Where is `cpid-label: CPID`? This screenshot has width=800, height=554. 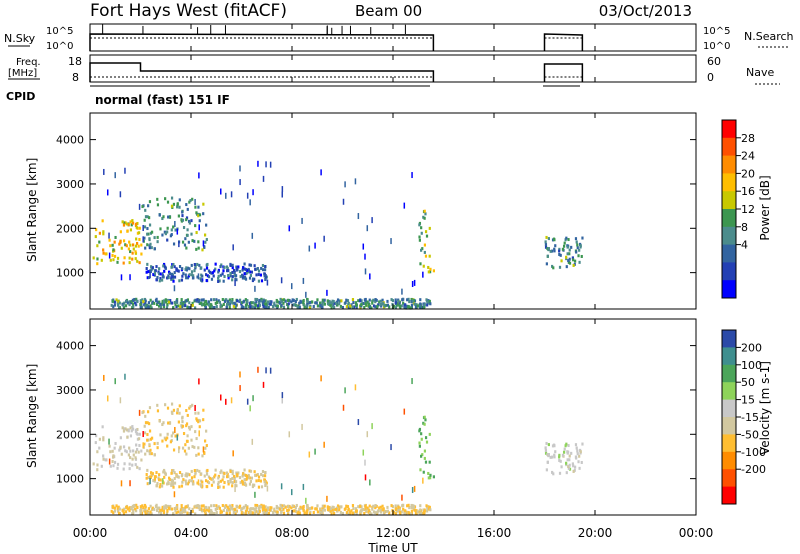
cpid-label: CPID is located at coordinates (20, 96).